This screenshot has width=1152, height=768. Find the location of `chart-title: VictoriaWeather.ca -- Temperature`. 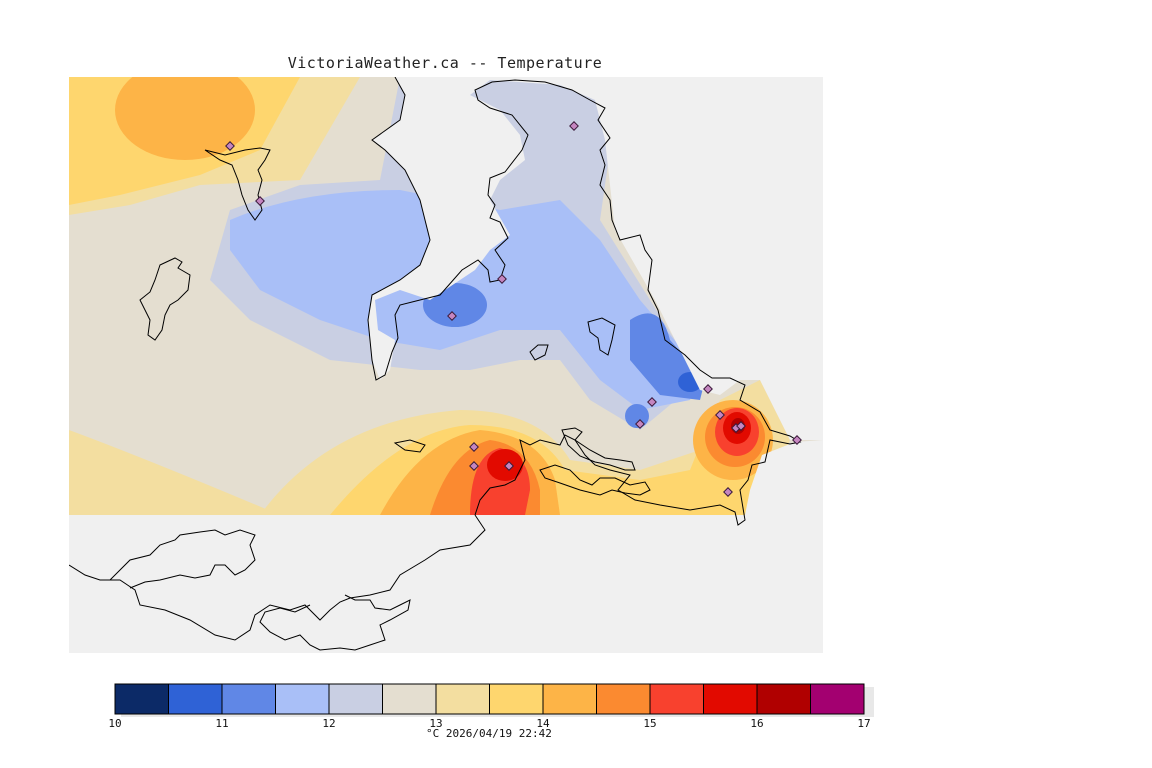

chart-title: VictoriaWeather.ca -- Temperature is located at coordinates (445, 63).